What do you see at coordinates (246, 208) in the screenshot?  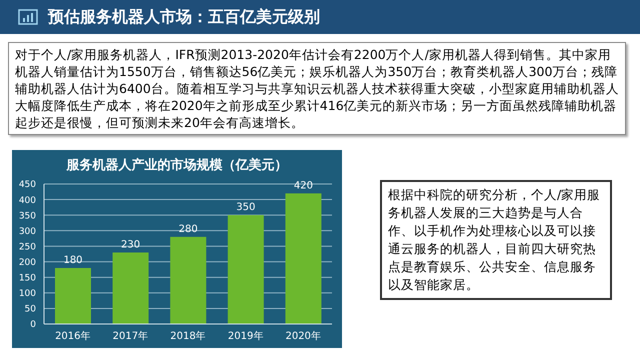 I see `data-label: 350` at bounding box center [246, 208].